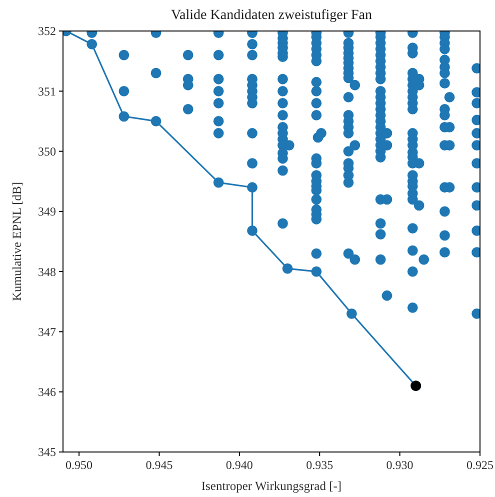  I want to click on x-tick-label: 0.930, so click(400, 465).